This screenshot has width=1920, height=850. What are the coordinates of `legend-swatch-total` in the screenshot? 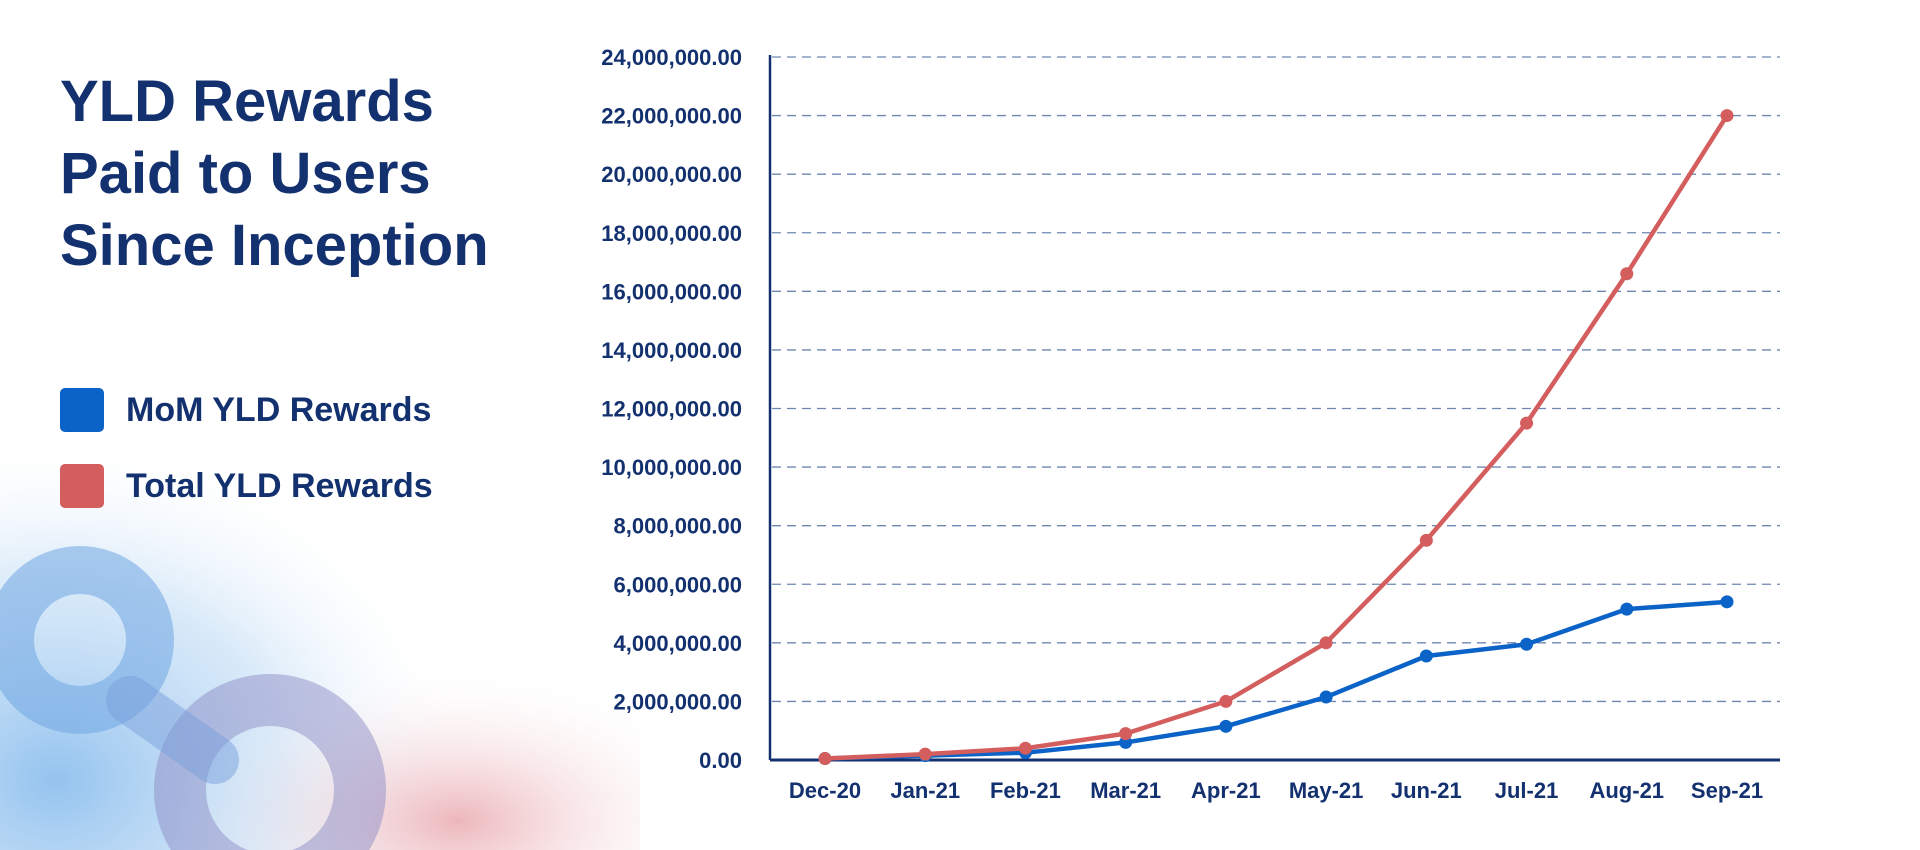 It's located at (82, 486).